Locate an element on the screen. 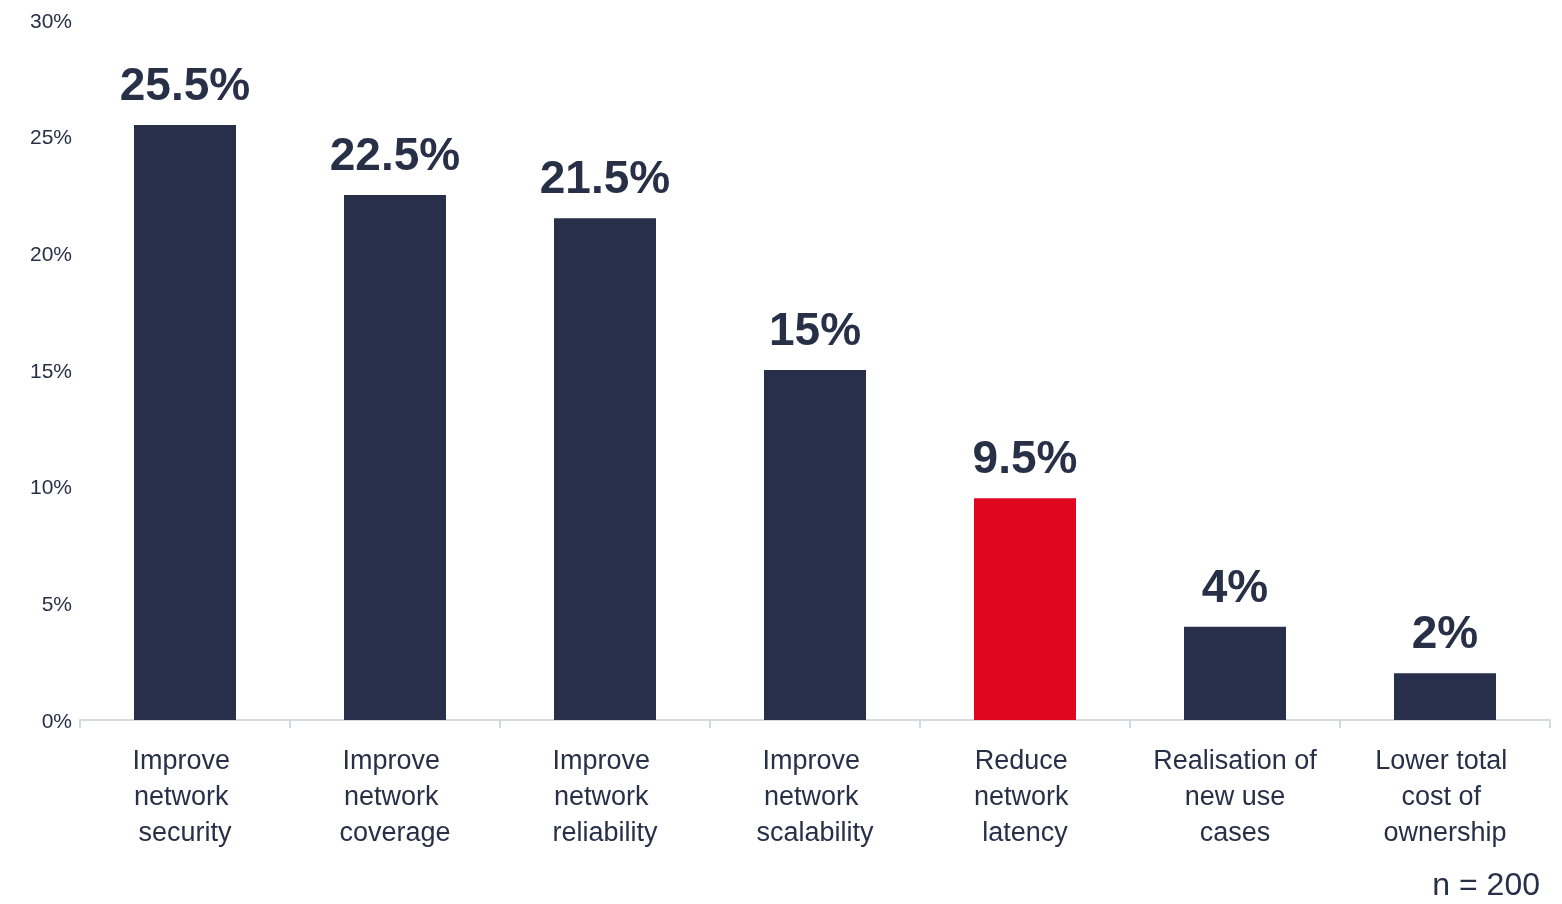 The width and height of the screenshot is (1562, 904). data-label: 21.5% is located at coordinates (605, 177).